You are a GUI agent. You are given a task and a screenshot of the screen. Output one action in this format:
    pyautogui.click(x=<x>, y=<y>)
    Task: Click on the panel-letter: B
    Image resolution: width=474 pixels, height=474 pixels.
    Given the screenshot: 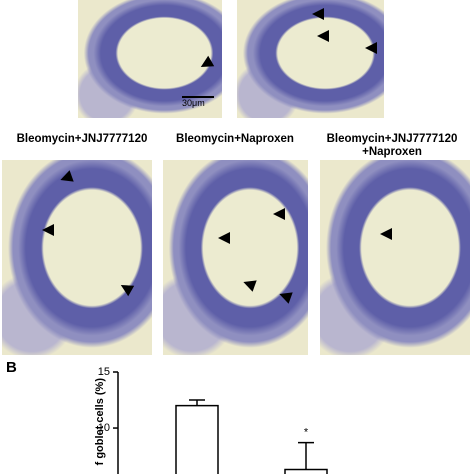 What is the action you would take?
    pyautogui.click(x=11, y=367)
    